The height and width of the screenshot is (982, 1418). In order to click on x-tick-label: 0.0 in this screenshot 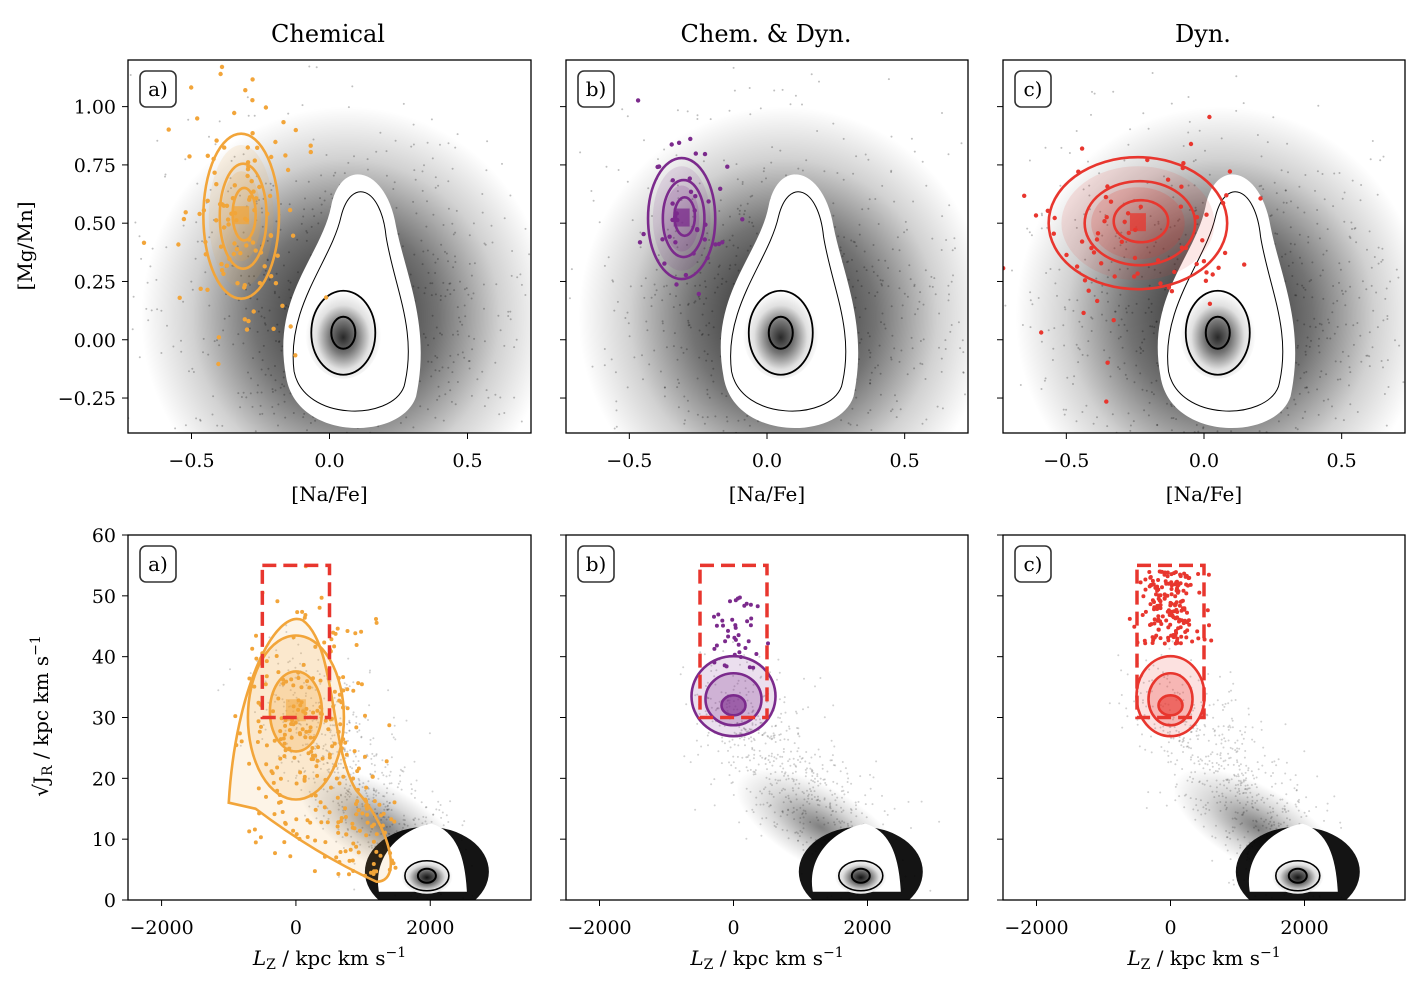, I will do `click(1204, 461)`.